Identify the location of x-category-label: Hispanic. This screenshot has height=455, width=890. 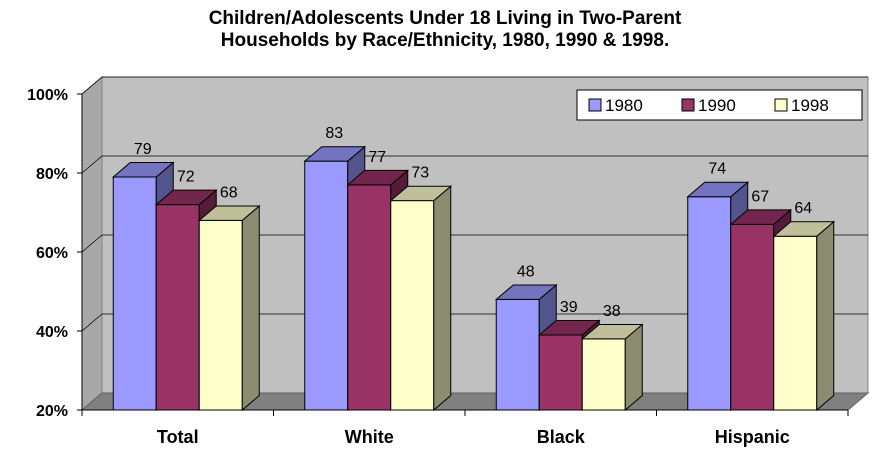
(752, 437).